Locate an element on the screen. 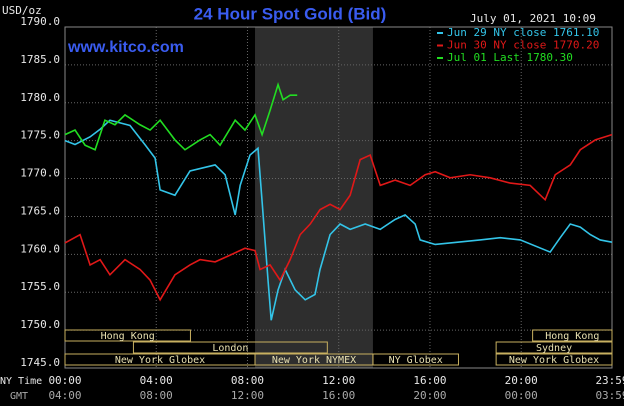  unit-label: USD/oz is located at coordinates (22, 10).